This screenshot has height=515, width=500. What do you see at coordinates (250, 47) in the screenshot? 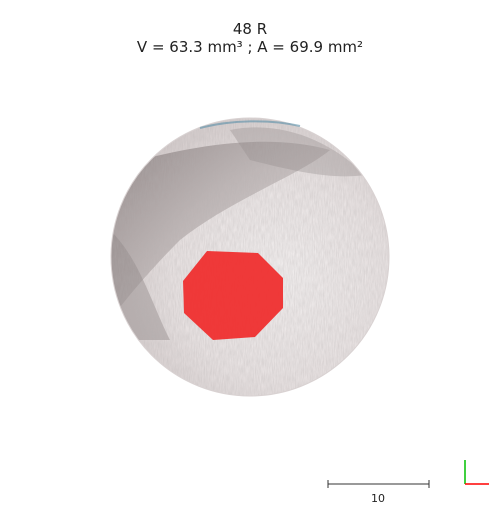
I see `title-measurements: V = 63.3 mm³ ; A = 69.9 mm²` at bounding box center [250, 47].